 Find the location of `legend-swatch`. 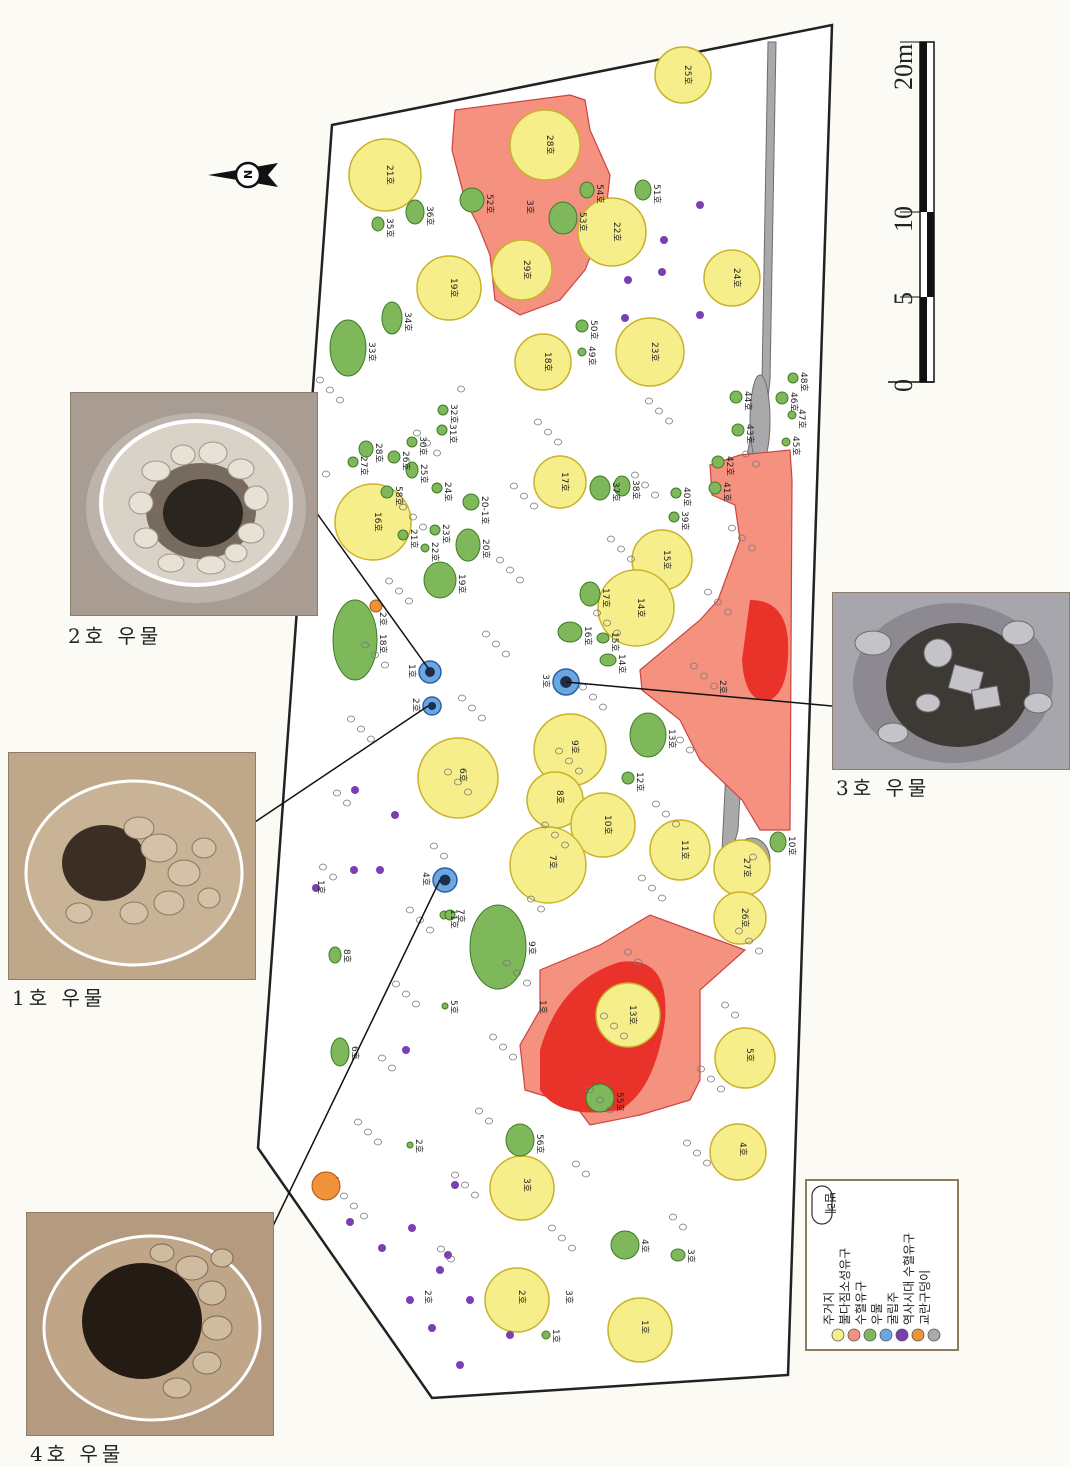

legend-swatch is located at coordinates (886, 1335).